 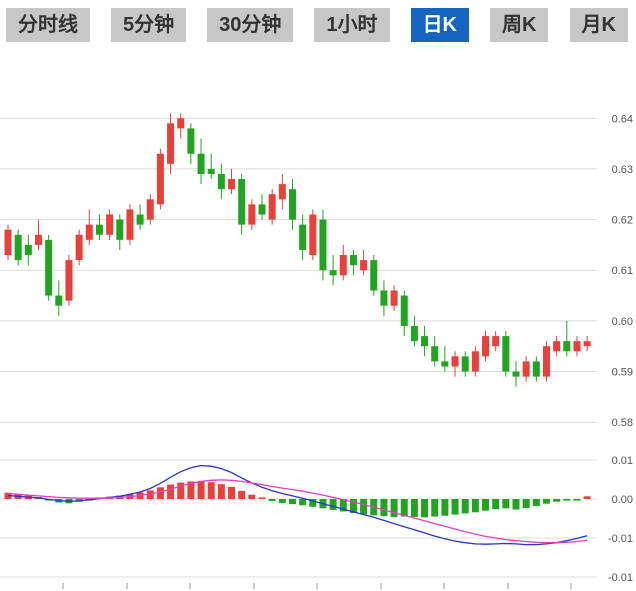 What do you see at coordinates (622, 373) in the screenshot?
I see `price-axis-label: 0.59` at bounding box center [622, 373].